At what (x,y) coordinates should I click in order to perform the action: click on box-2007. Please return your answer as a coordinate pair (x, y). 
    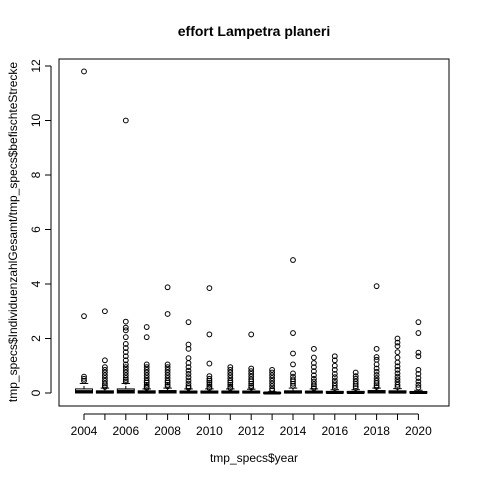
    Looking at the image, I should click on (146, 359).